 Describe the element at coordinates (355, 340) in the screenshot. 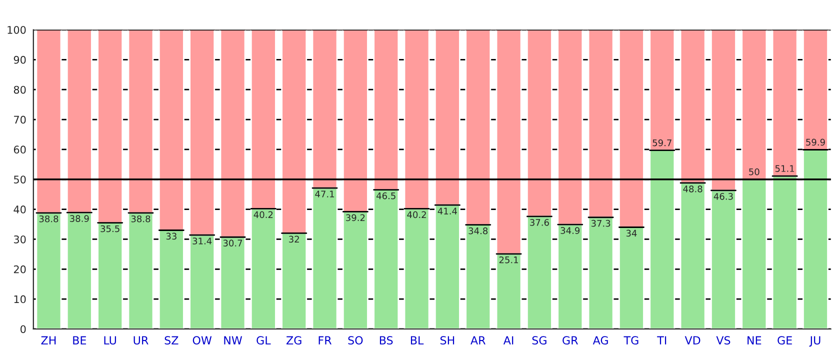

I see `x-tick-label: SO` at that location.